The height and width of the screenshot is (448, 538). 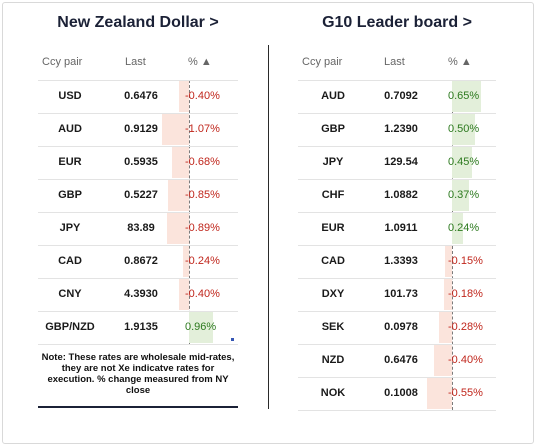 What do you see at coordinates (333, 294) in the screenshot?
I see `ccy-pair: DXY` at bounding box center [333, 294].